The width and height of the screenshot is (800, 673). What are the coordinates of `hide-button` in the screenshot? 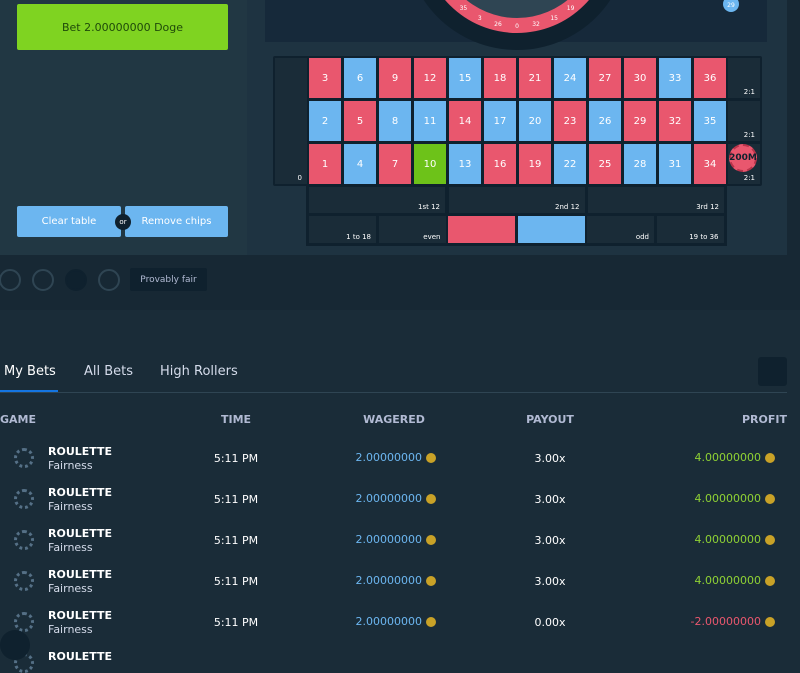 It's located at (772, 371).